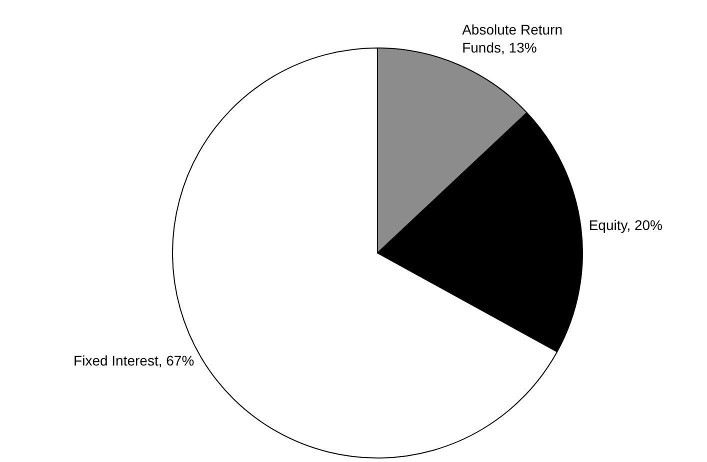  Describe the element at coordinates (512, 38) in the screenshot. I see `slice-label: Absolute Return Funds, 13%` at that location.